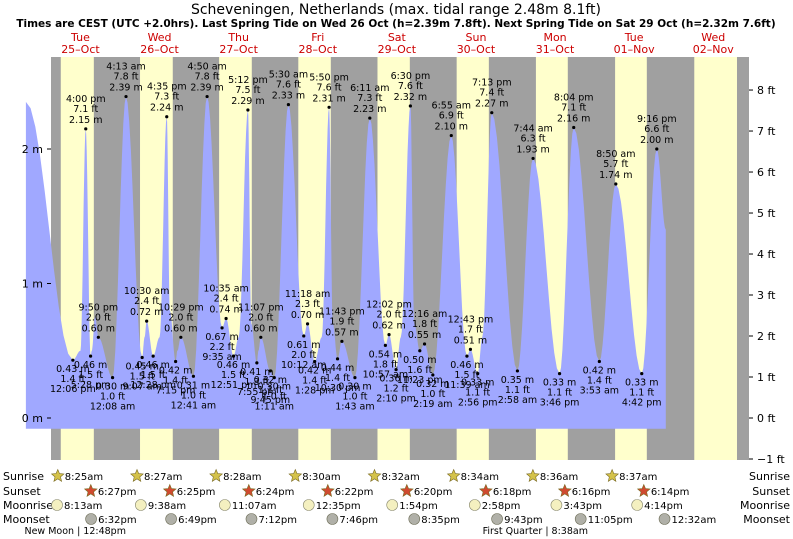 This screenshot has height=539, width=793. Describe the element at coordinates (591, 492) in the screenshot. I see `sunset-time: 6:16pm` at that location.